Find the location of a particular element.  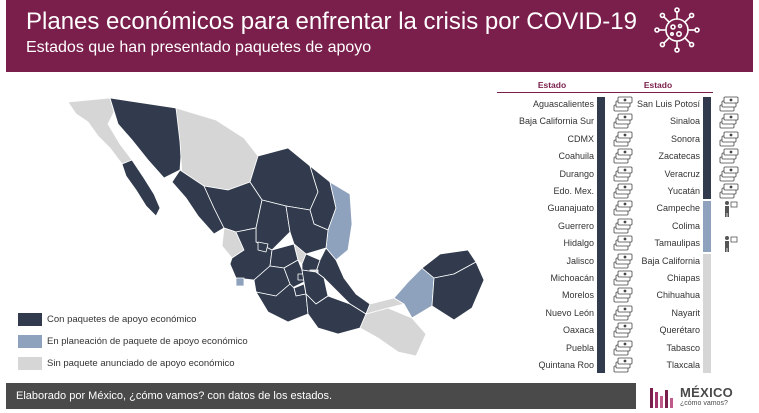

state-name: Sinaloa is located at coordinates (684, 121).